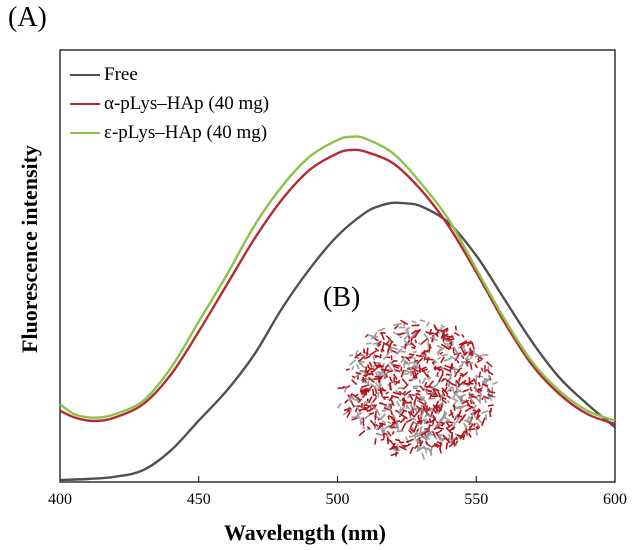 This screenshot has height=550, width=633. What do you see at coordinates (27, 17) in the screenshot?
I see `panel-label-a: (A)` at bounding box center [27, 17].